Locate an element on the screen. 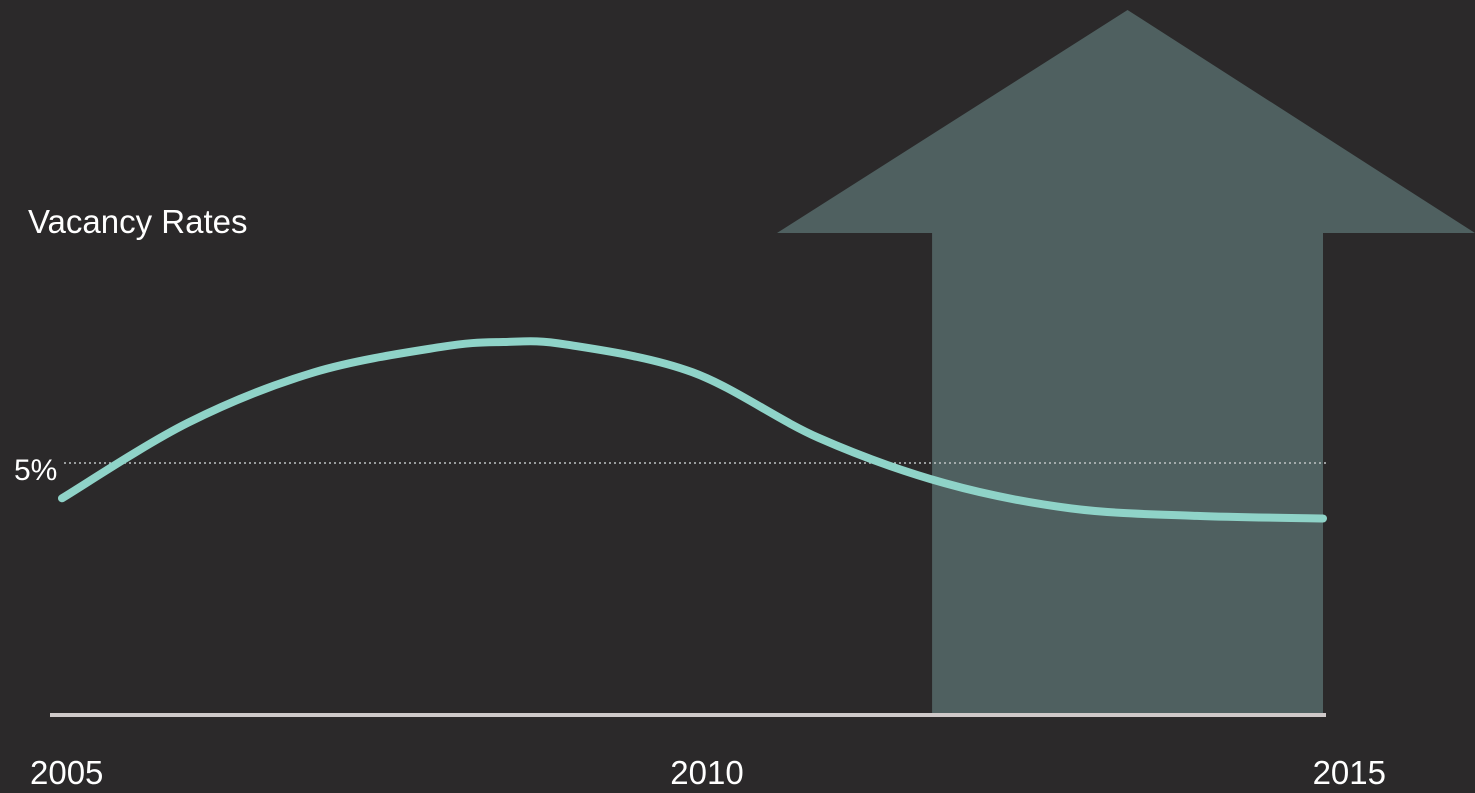  x-tick-label: 2015 is located at coordinates (1349, 772).